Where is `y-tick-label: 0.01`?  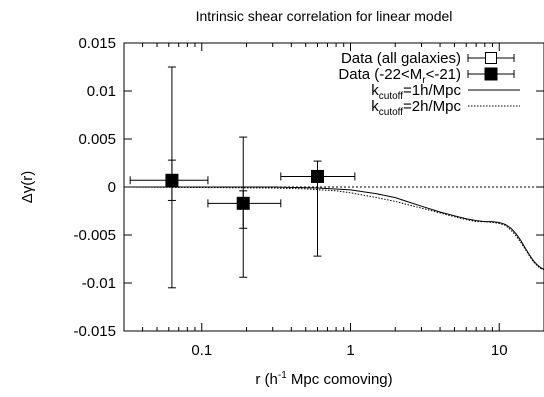 y-tick-label: 0.01 is located at coordinates (101, 91).